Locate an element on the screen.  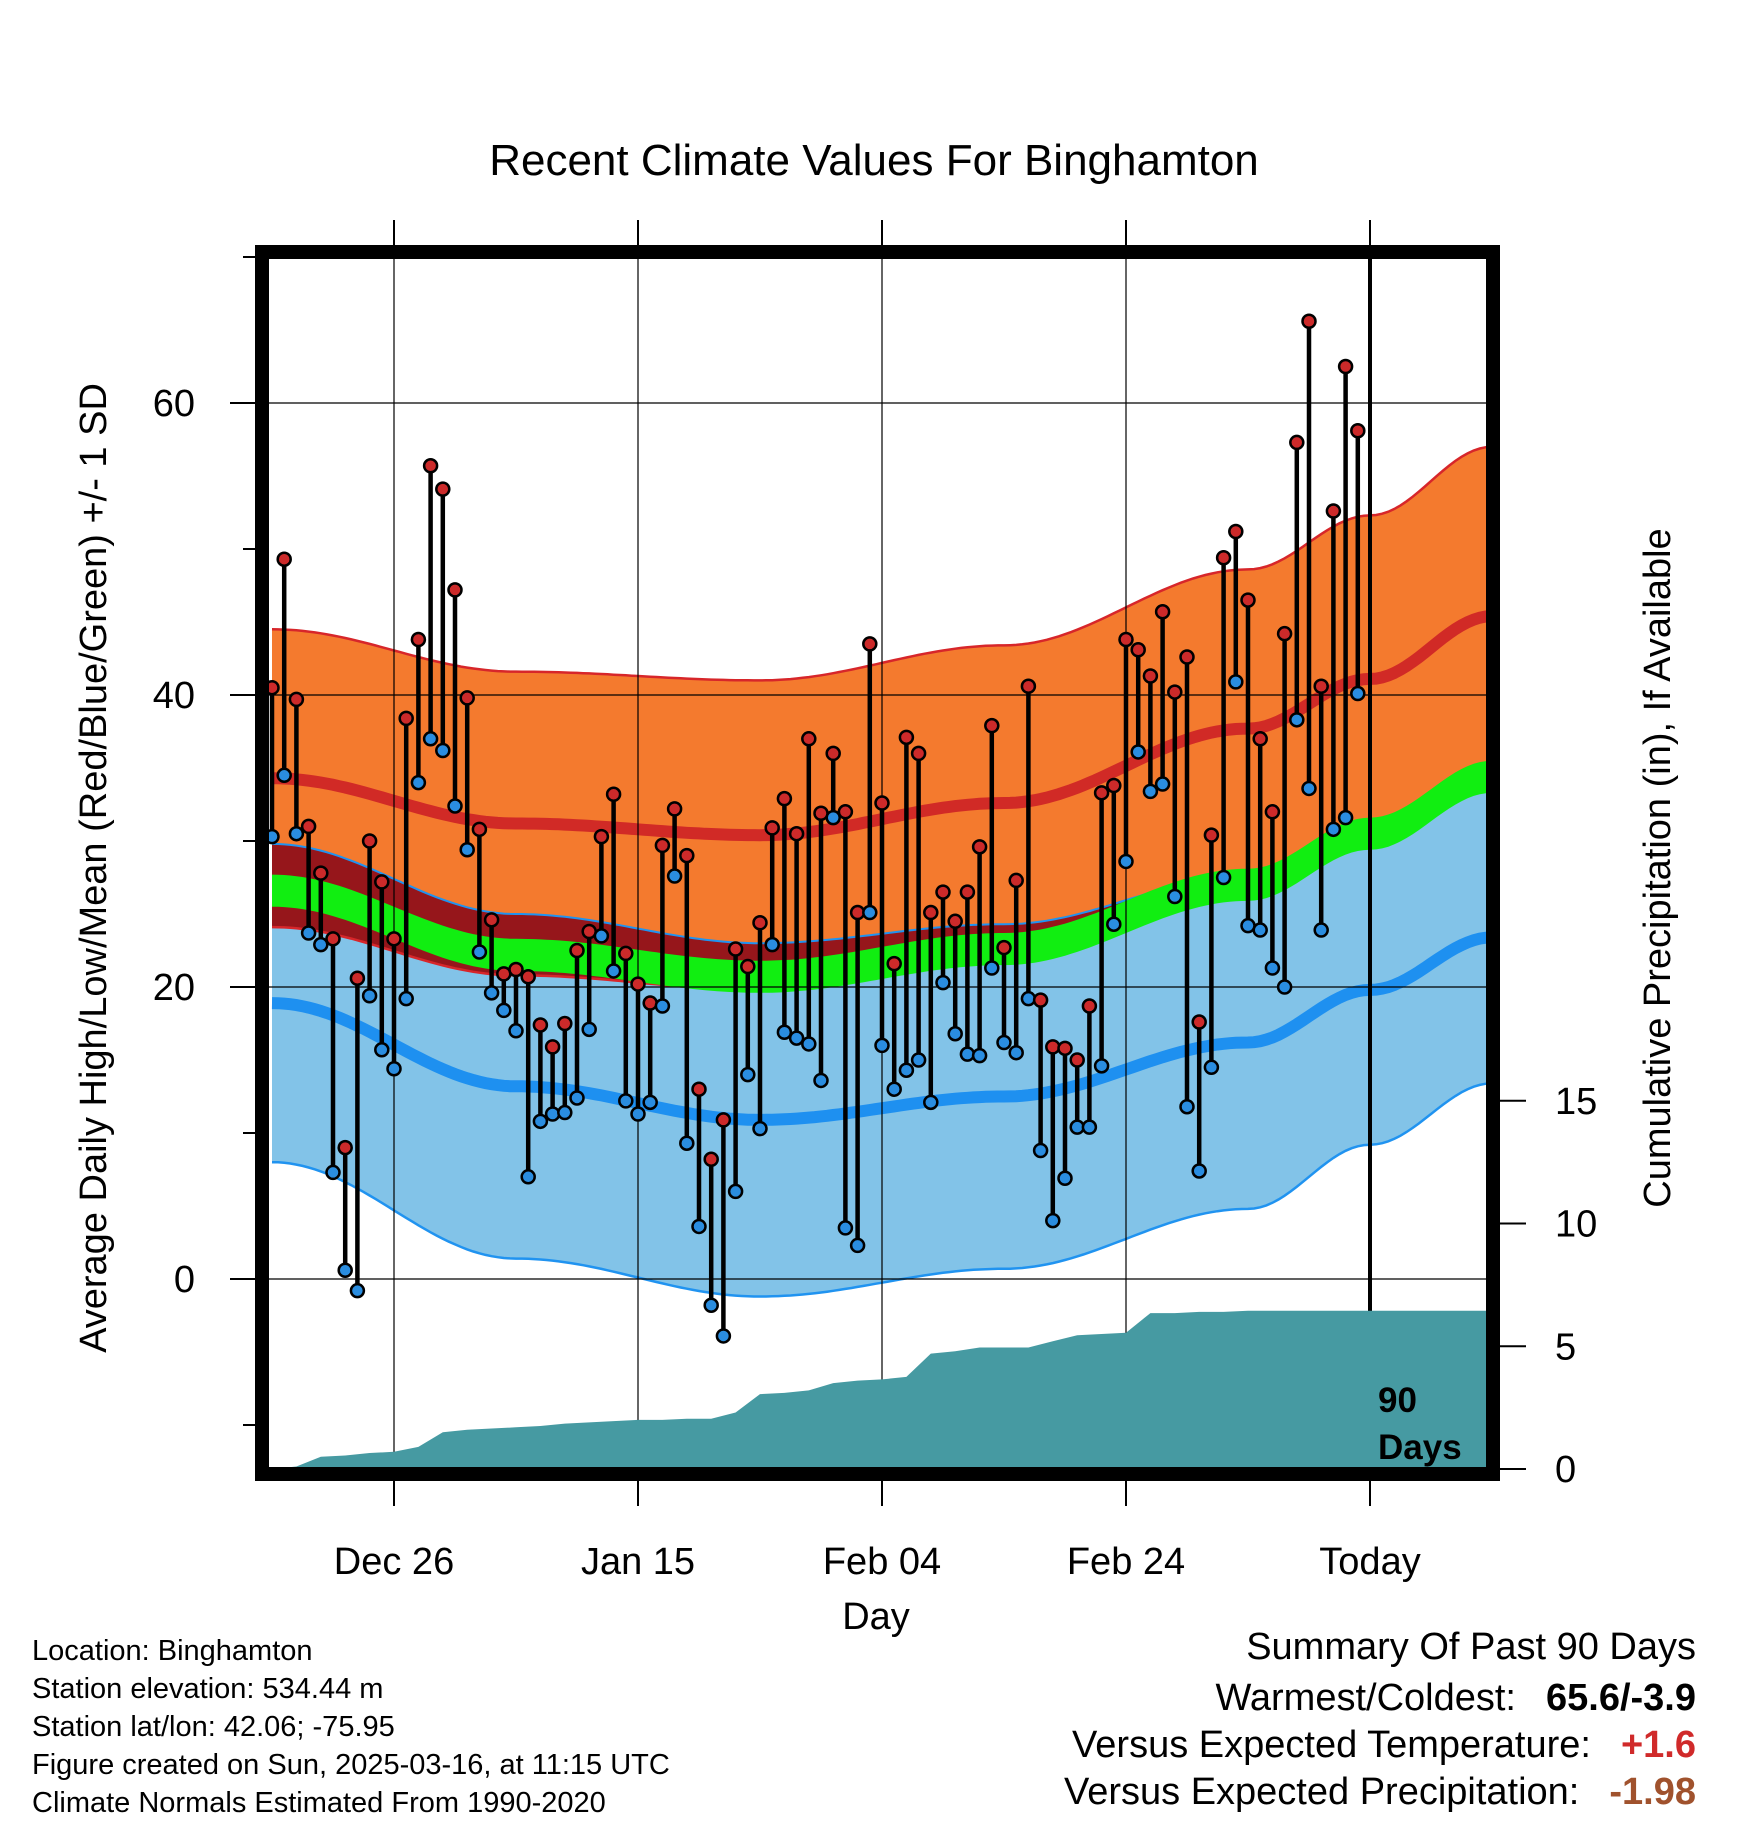
overlap-band is located at coordinates (879, 887).